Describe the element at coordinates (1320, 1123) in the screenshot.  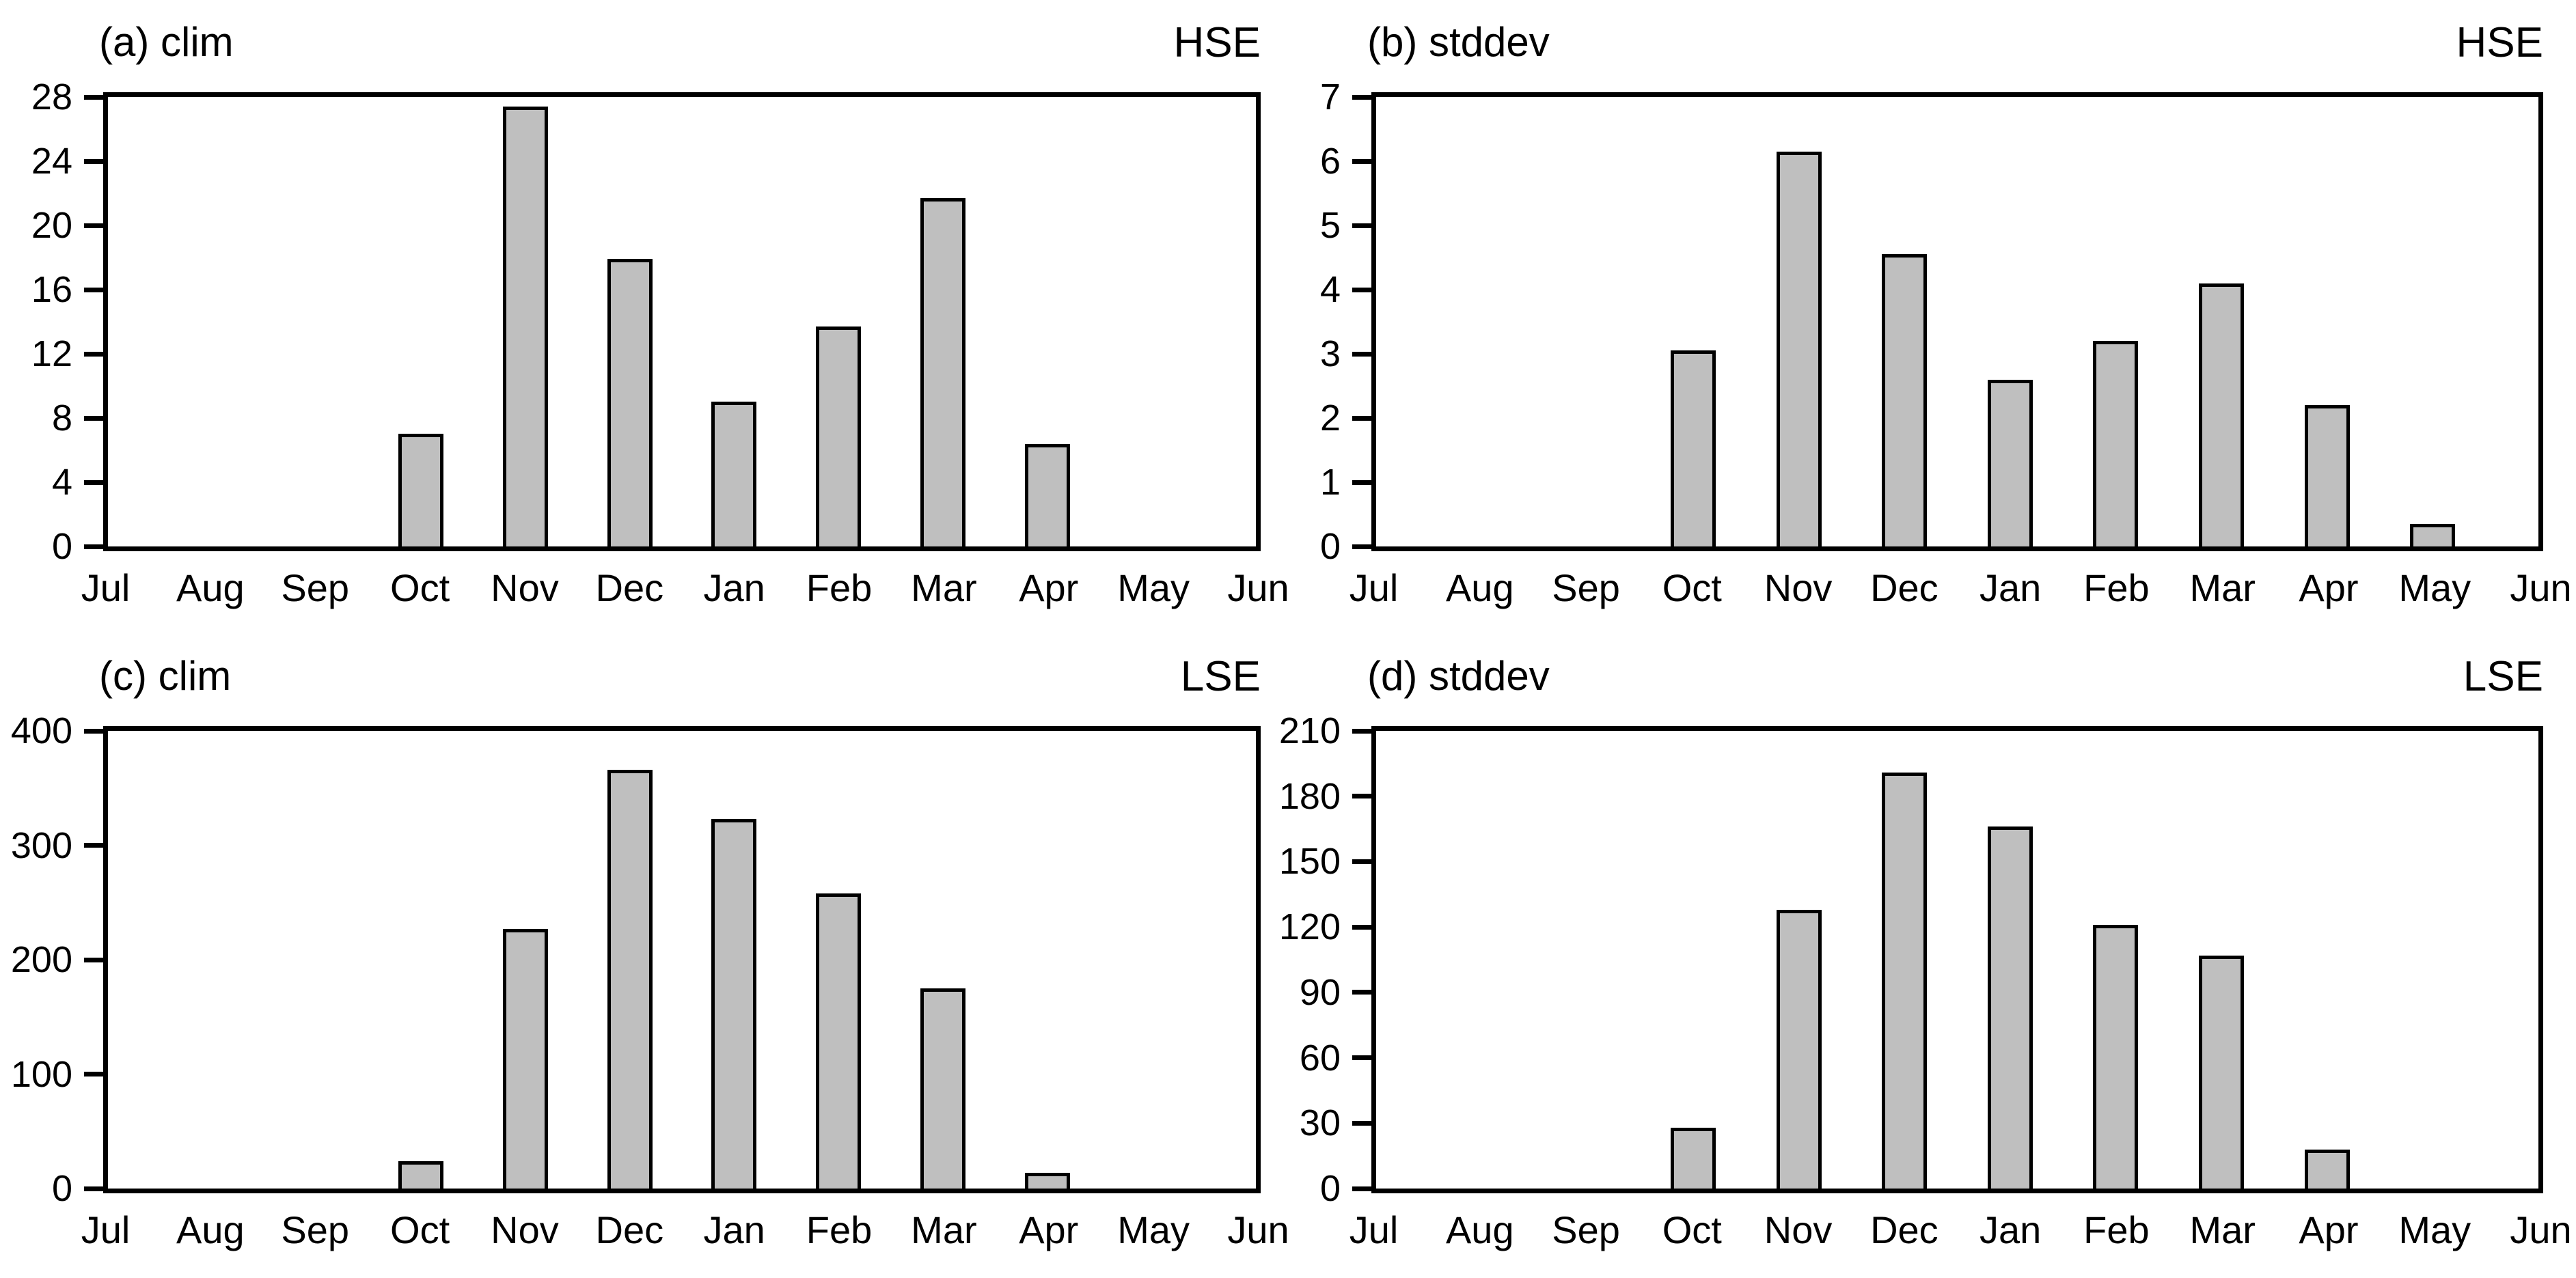
I see `y-tick-label: 30` at that location.